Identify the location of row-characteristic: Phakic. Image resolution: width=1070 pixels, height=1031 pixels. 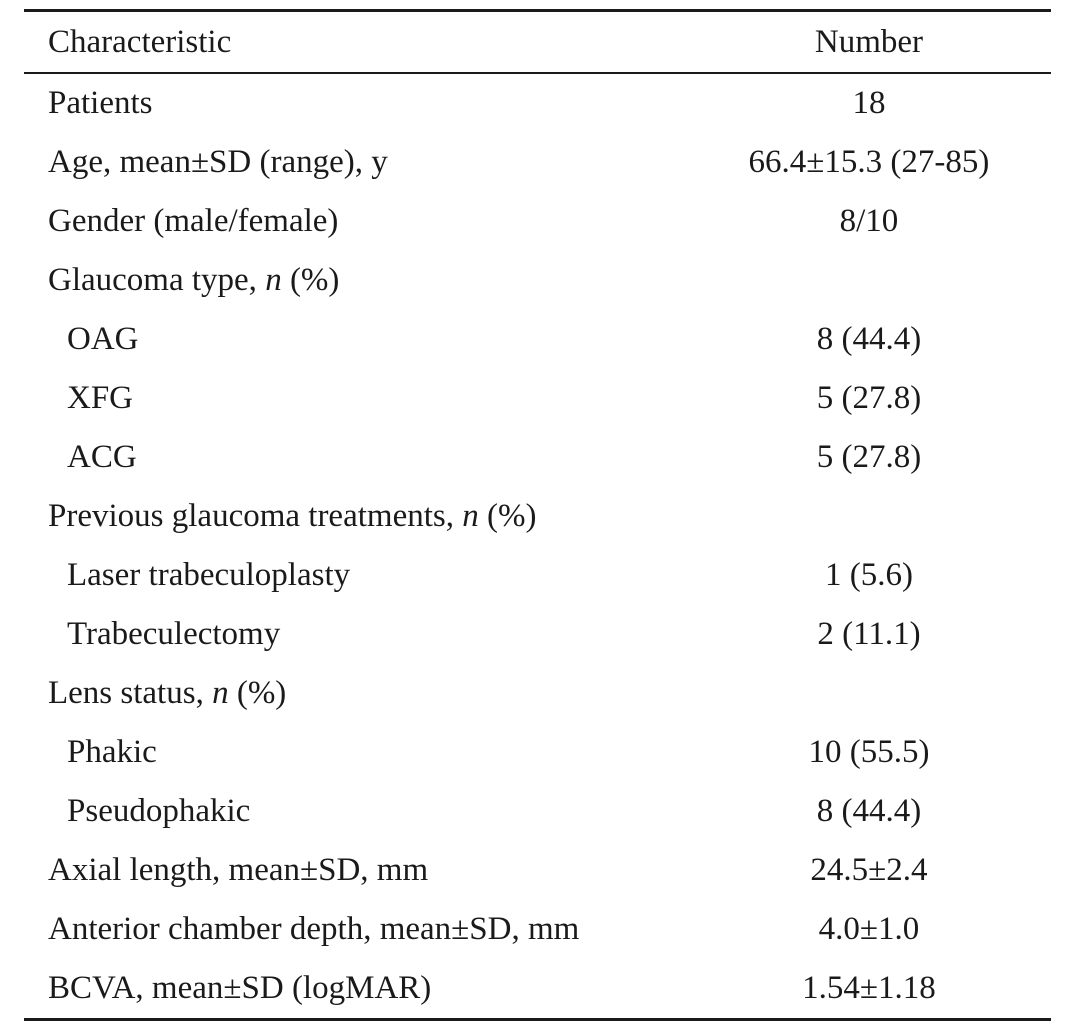
(355, 752).